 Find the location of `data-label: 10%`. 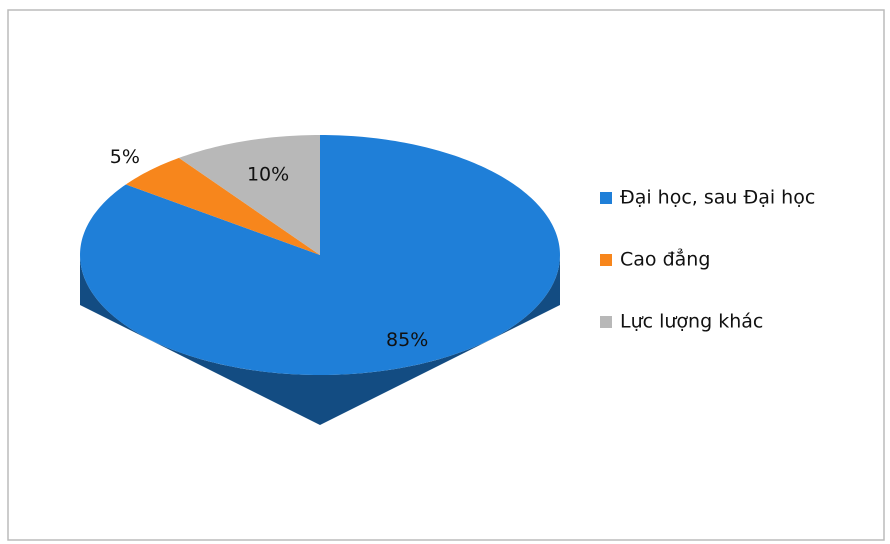

data-label: 10% is located at coordinates (268, 175).